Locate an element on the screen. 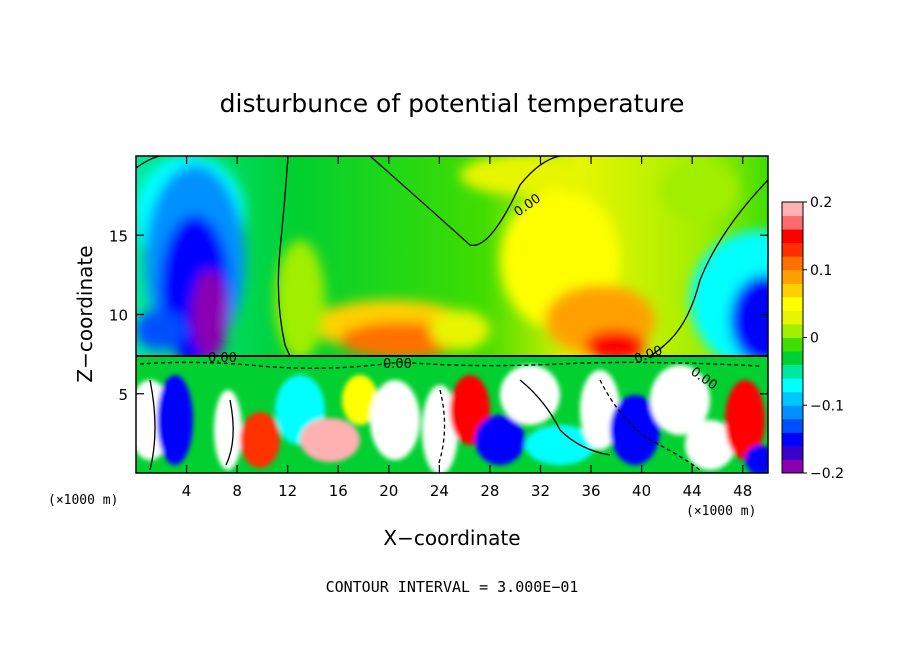  colorbar-label: 0.1 is located at coordinates (821, 271).